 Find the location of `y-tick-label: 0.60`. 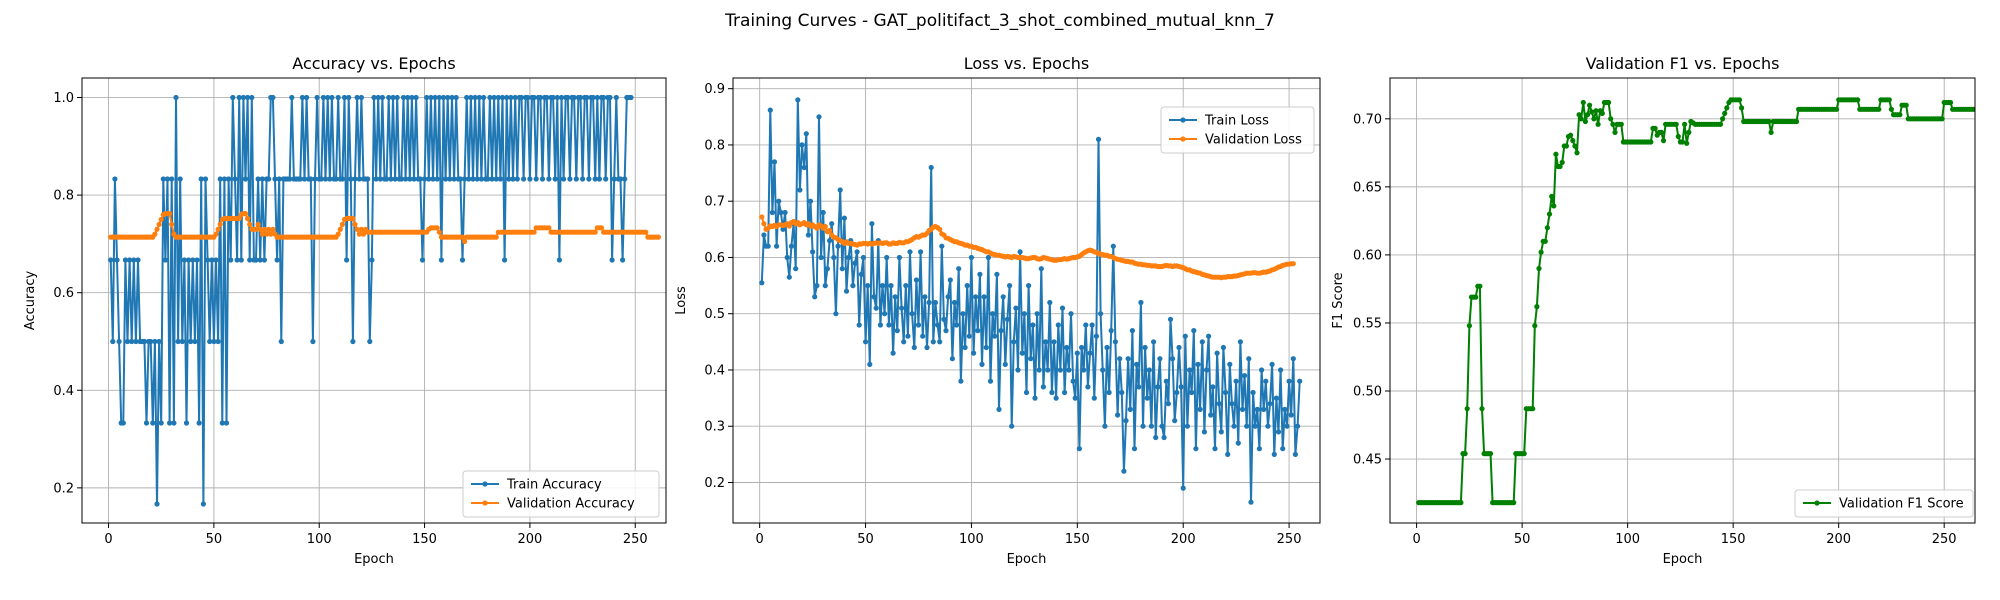

y-tick-label: 0.60 is located at coordinates (1367, 255).